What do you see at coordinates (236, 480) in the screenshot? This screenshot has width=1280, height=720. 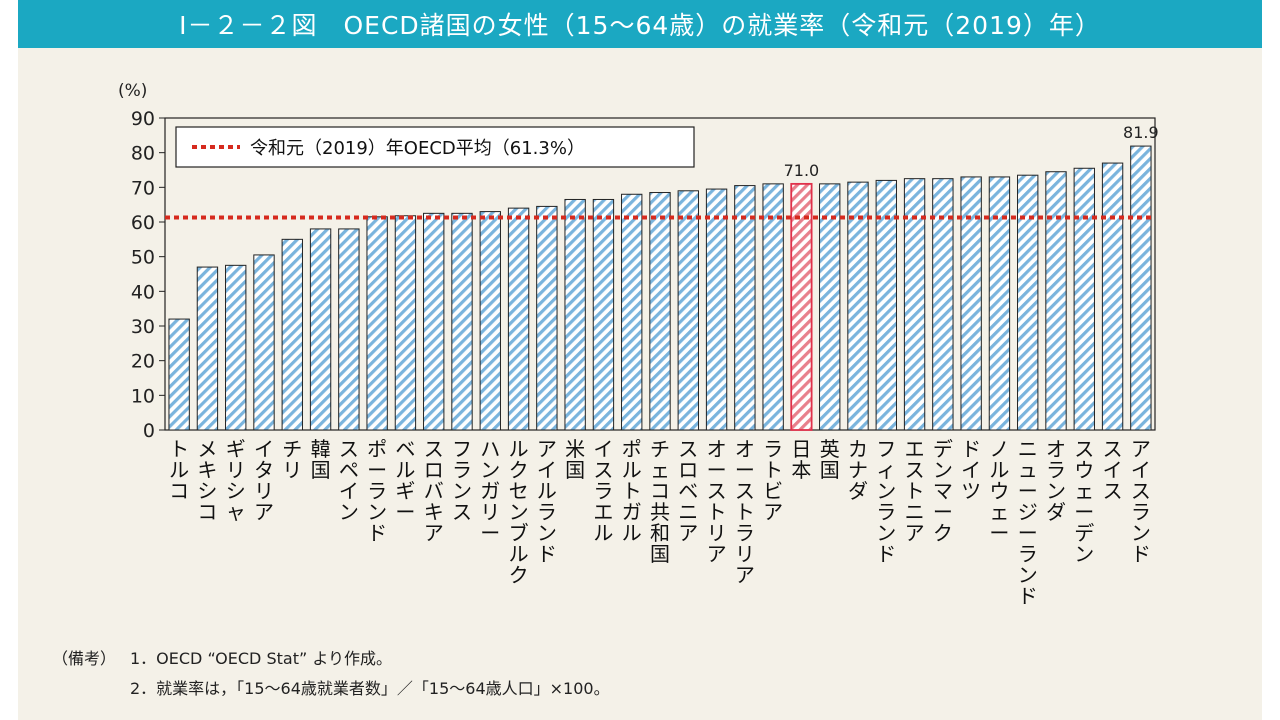 I see `category-label: ギリシャ` at bounding box center [236, 480].